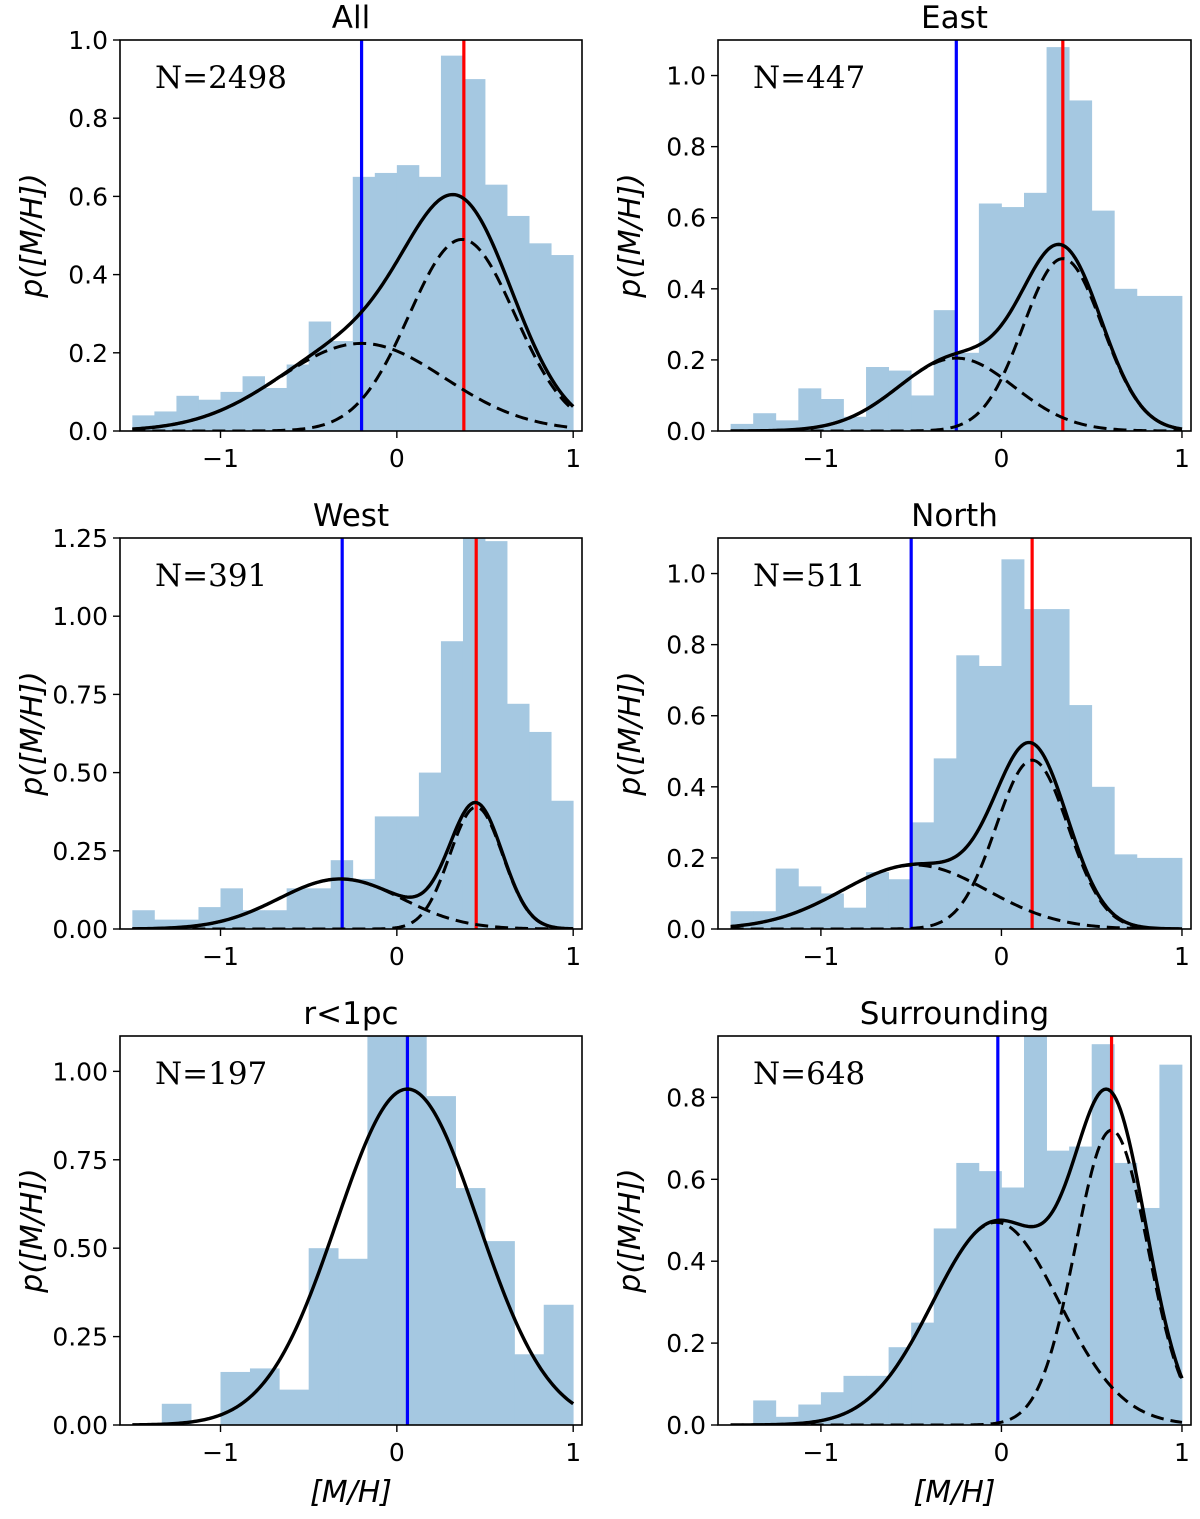 The width and height of the screenshot is (1200, 1519). Describe the element at coordinates (955, 1492) in the screenshot. I see `x-axis-label: [M/H]` at that location.